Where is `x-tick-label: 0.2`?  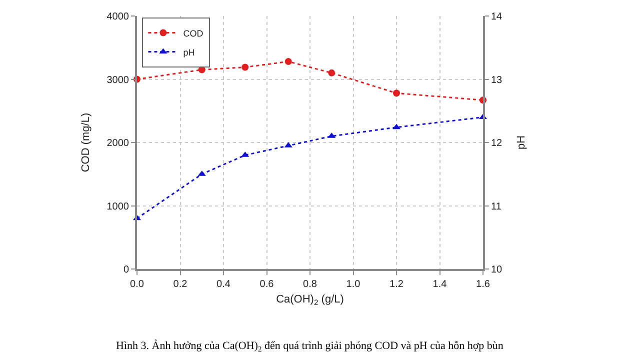 x-tick-label: 0.2 is located at coordinates (180, 284).